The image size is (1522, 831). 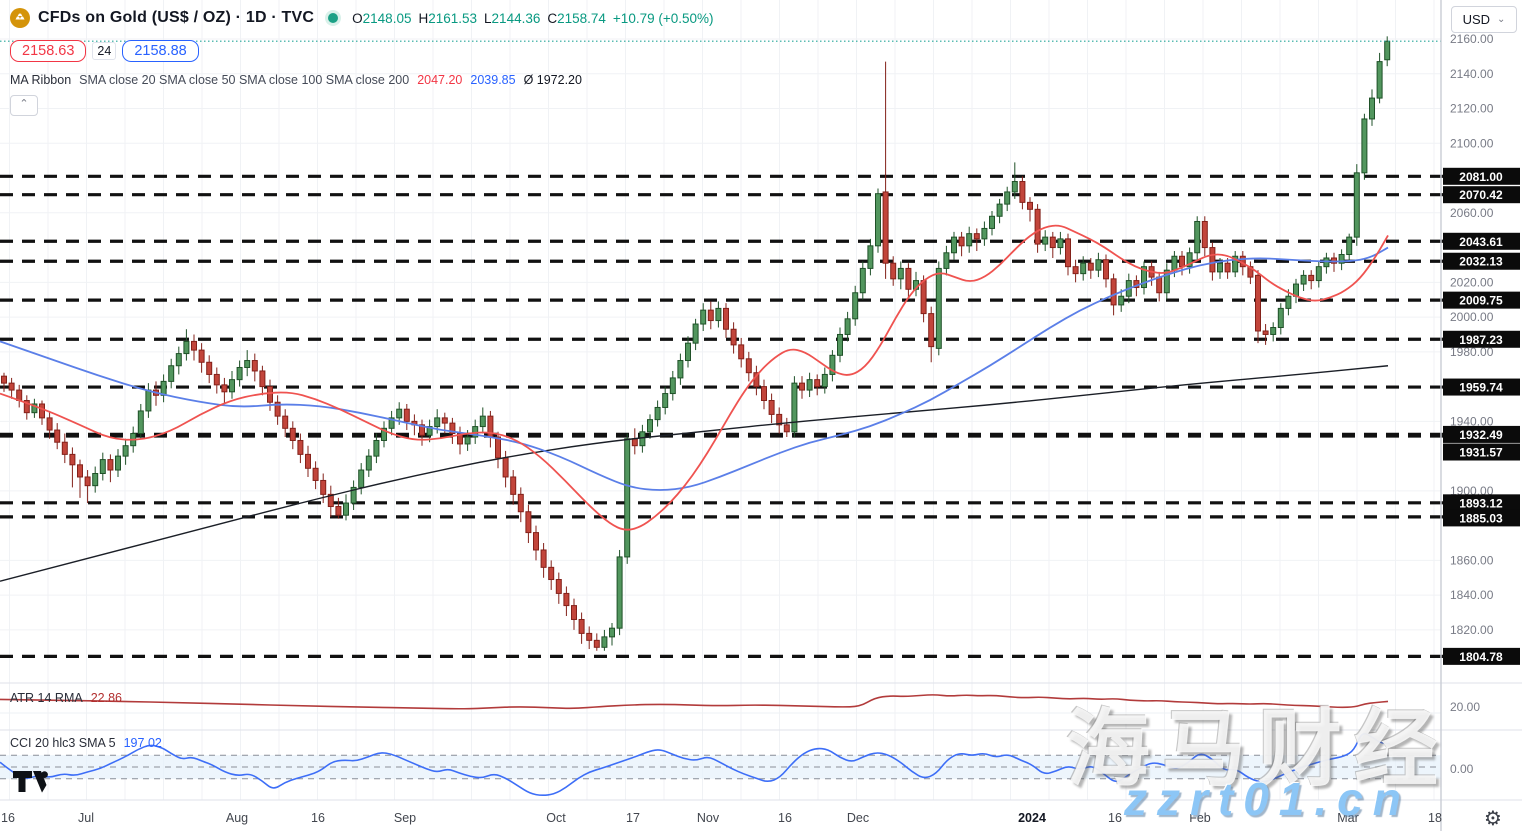 What do you see at coordinates (708, 818) in the screenshot?
I see `svg-text: Nov` at bounding box center [708, 818].